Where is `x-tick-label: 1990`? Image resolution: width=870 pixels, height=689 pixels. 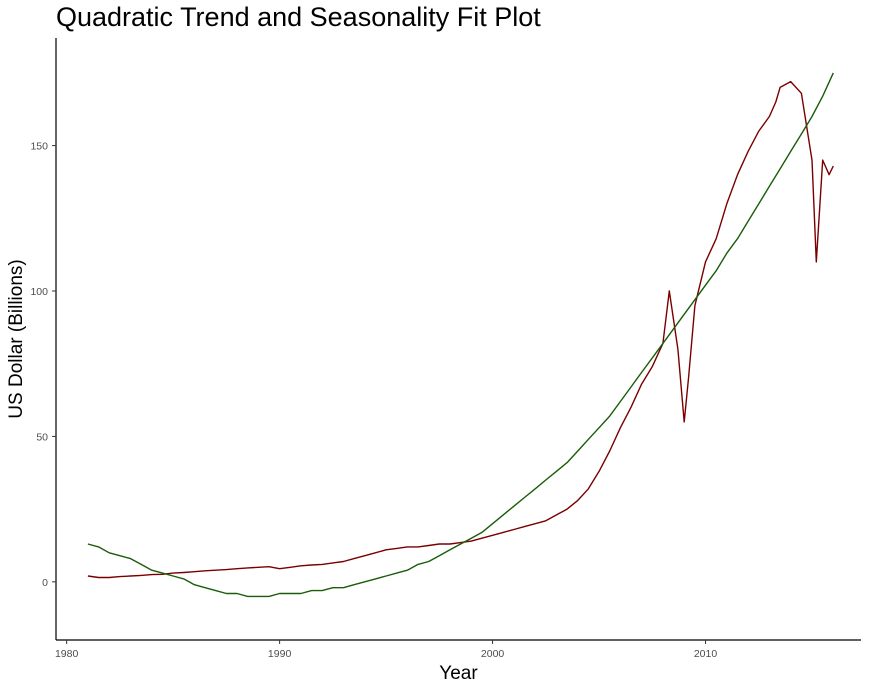 x-tick-label: 1990 is located at coordinates (280, 654).